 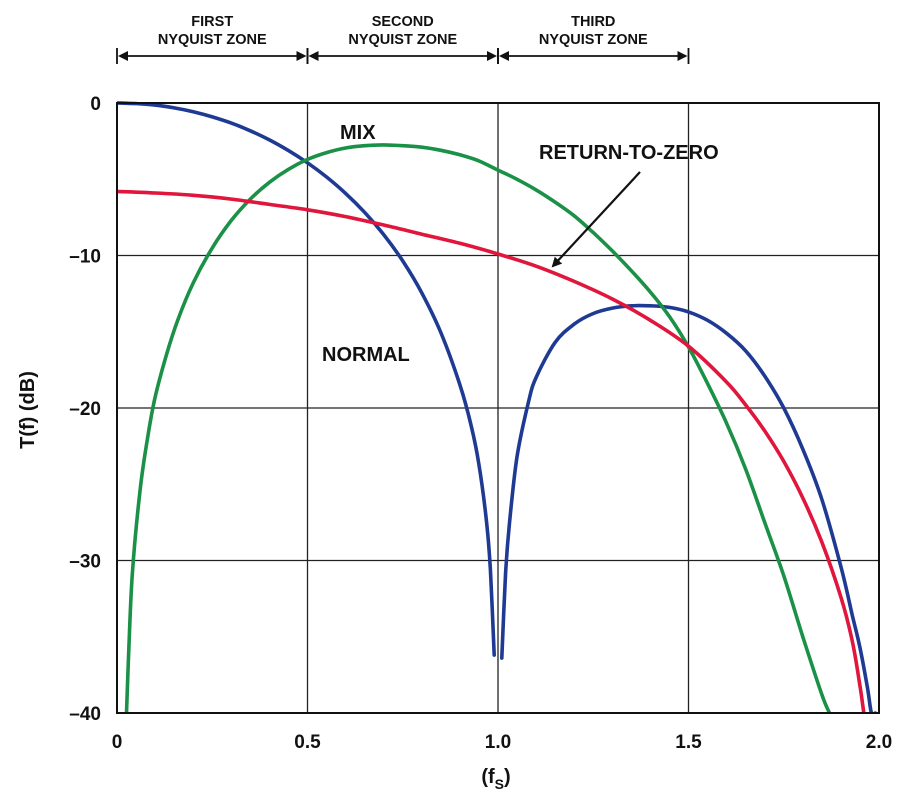 I want to click on y-tick-labels: 0 –10 –20 –30 –40, so click(x=85, y=409).